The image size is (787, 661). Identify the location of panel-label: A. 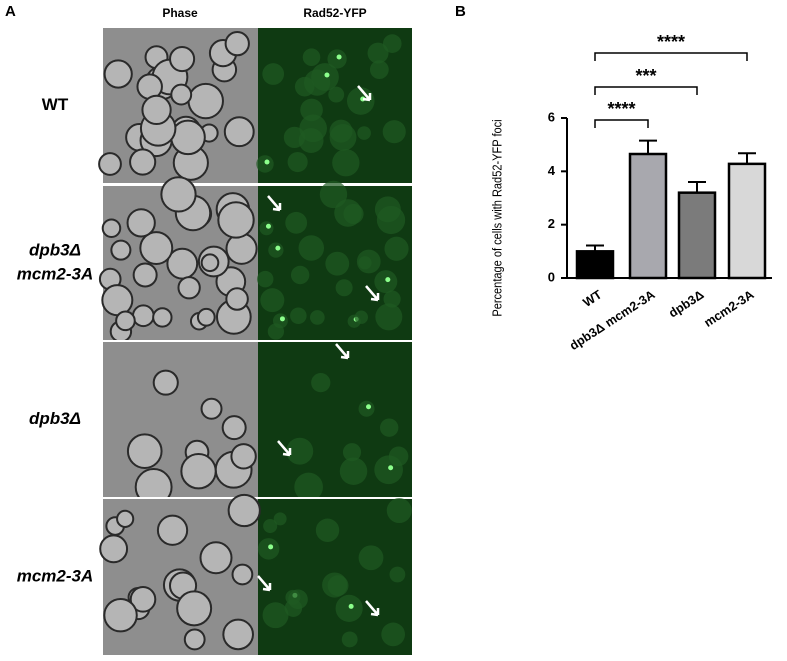
(10, 11).